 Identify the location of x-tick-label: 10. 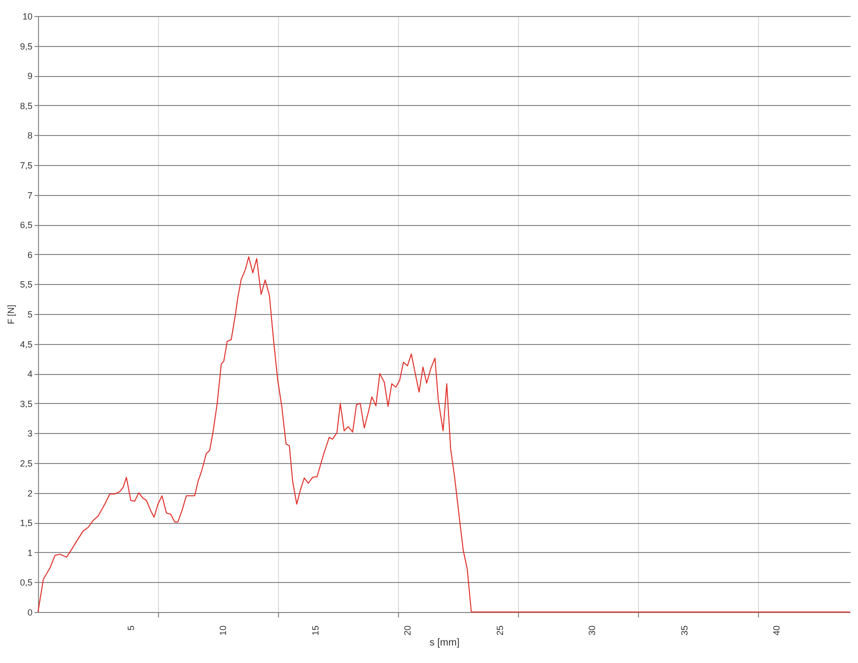
(223, 631).